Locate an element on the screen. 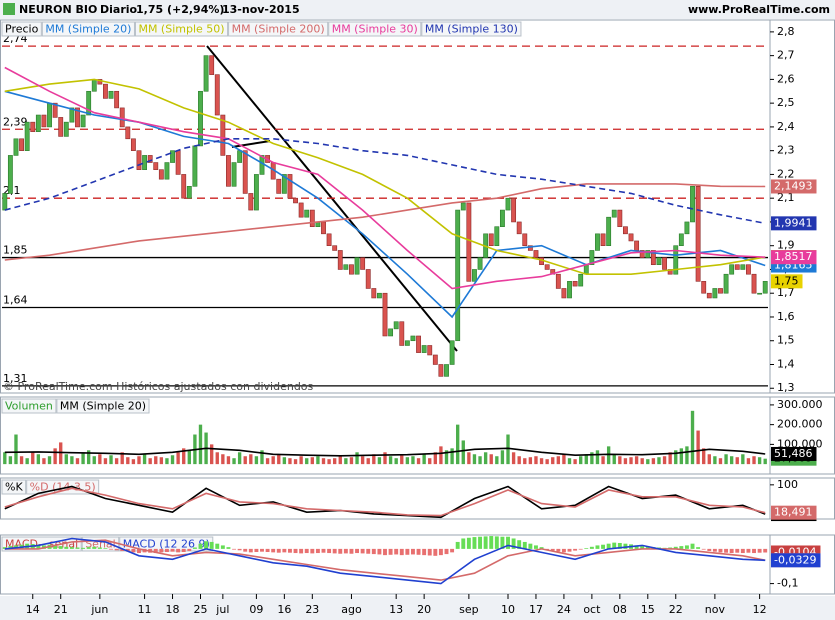 This screenshot has height=620, width=835. x-tick-label: 09 is located at coordinates (256, 609).